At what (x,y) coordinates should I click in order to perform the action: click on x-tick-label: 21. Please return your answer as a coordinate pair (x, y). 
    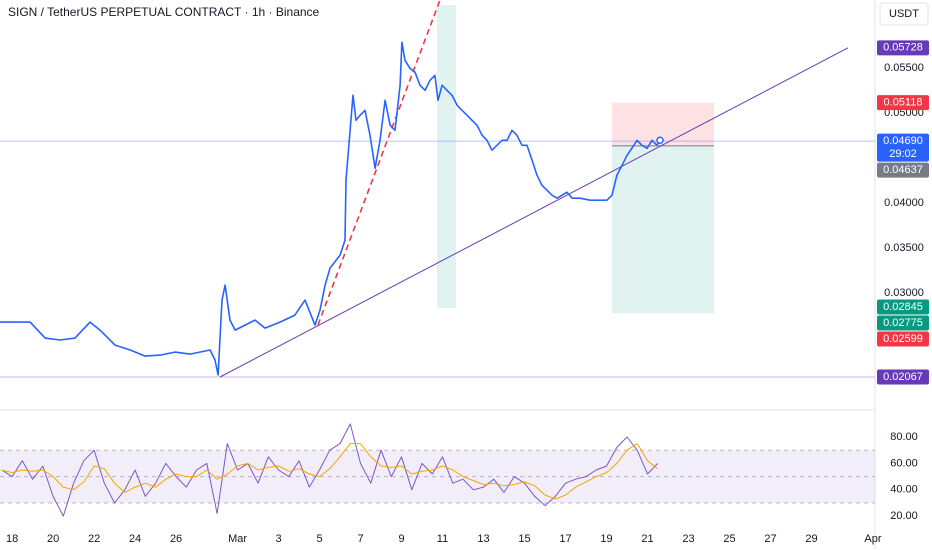
    Looking at the image, I should click on (647, 539).